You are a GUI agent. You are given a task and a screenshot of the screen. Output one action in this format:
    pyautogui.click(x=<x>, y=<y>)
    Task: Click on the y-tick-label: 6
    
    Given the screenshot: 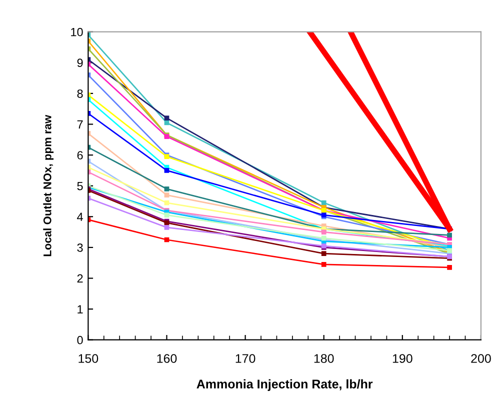 What is the action you would take?
    pyautogui.click(x=80, y=155)
    